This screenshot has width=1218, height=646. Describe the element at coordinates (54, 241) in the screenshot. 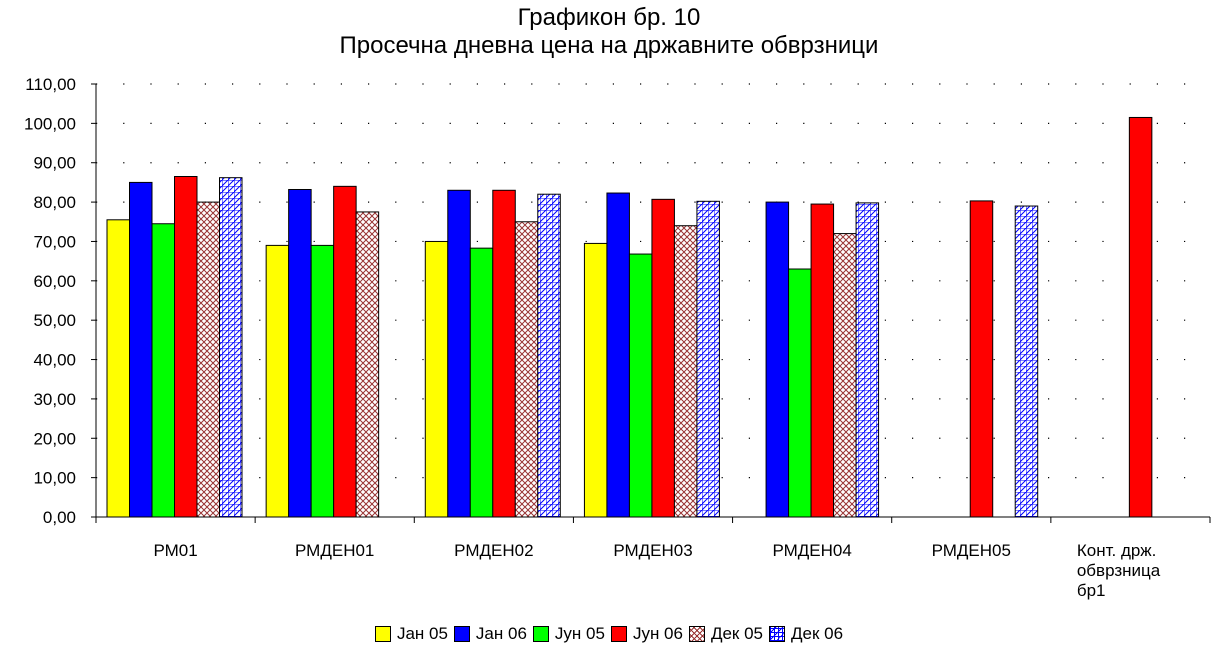

I see `y-tick-label: 70,00` at that location.